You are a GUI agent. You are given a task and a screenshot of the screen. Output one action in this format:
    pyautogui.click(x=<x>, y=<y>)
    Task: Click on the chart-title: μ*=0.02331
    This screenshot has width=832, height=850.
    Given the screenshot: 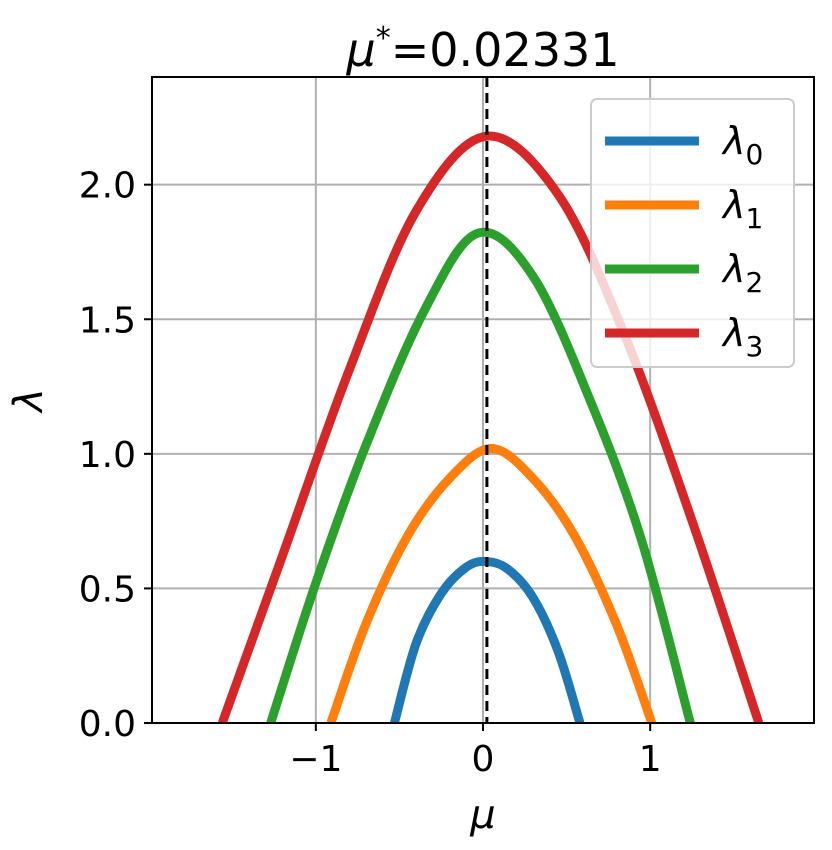 What is the action you would take?
    pyautogui.click(x=482, y=49)
    